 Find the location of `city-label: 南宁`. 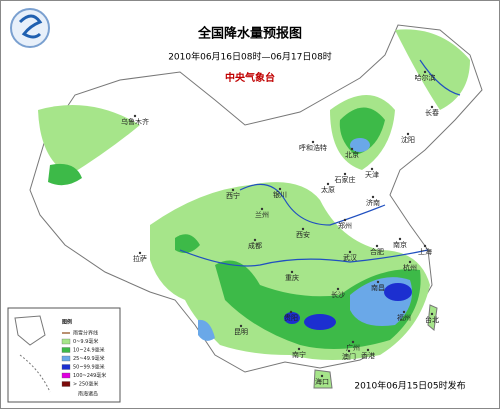

city-label: 南宁 is located at coordinates (299, 354).